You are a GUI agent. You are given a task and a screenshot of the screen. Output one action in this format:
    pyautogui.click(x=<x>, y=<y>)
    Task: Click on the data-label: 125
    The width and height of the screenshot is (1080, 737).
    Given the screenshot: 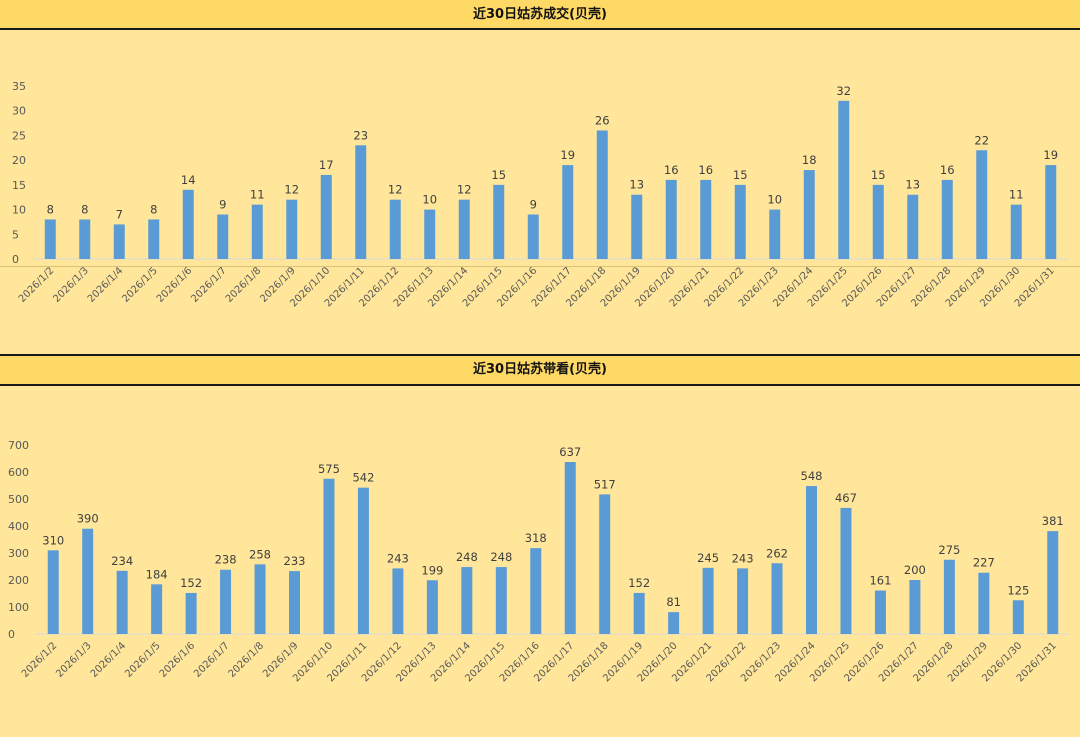 What is the action you would take?
    pyautogui.click(x=1018, y=590)
    